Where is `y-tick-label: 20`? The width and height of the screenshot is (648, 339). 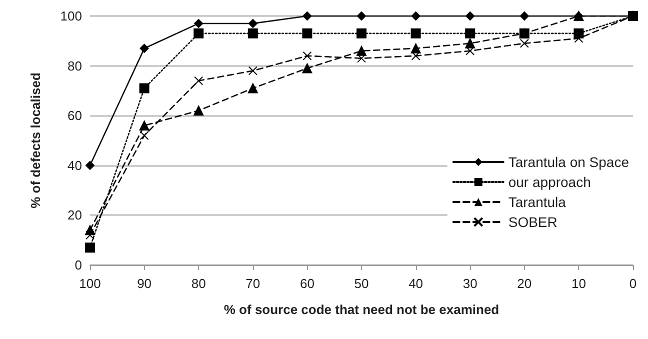
y-tick-label: 20 is located at coordinates (75, 215).